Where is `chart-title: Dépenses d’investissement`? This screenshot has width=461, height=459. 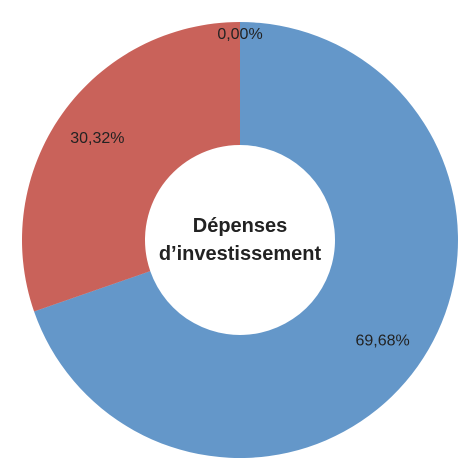 chart-title: Dépenses d’investissement is located at coordinates (240, 240).